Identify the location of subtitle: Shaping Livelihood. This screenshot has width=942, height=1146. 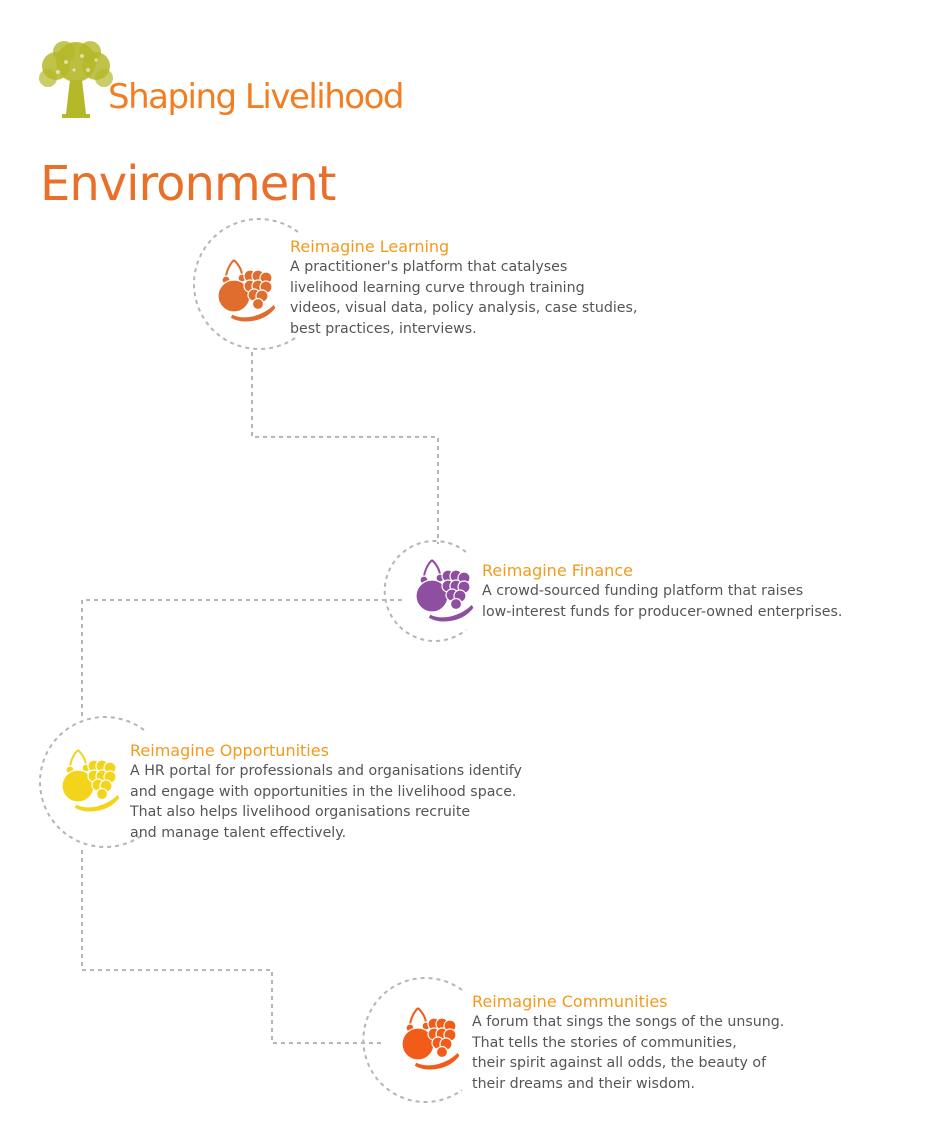
(256, 97).